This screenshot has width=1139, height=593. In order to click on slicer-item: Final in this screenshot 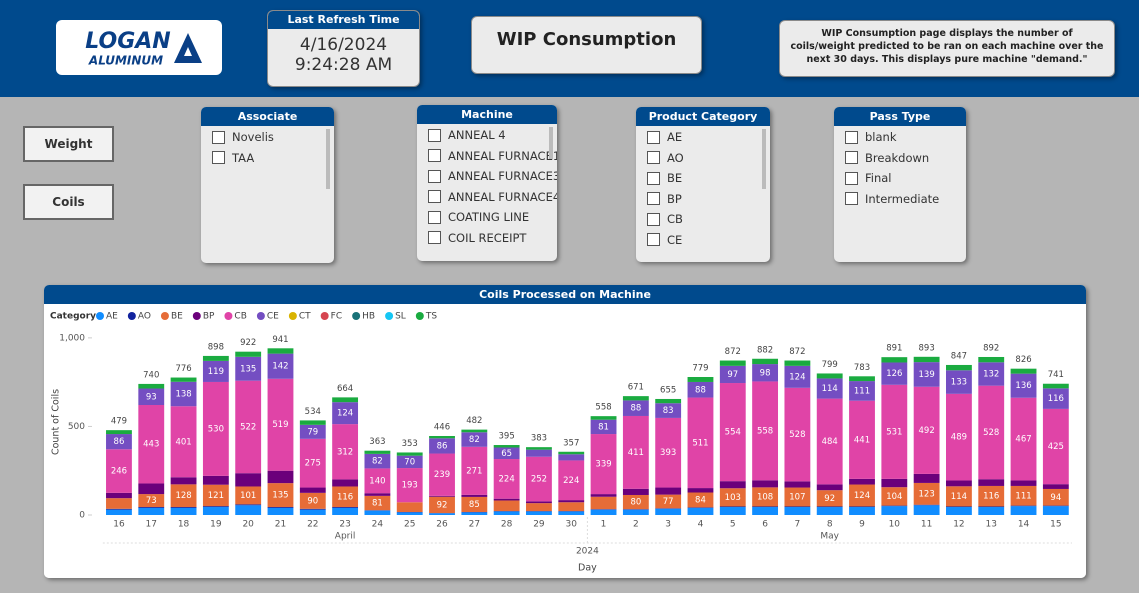, I will do `click(900, 178)`.